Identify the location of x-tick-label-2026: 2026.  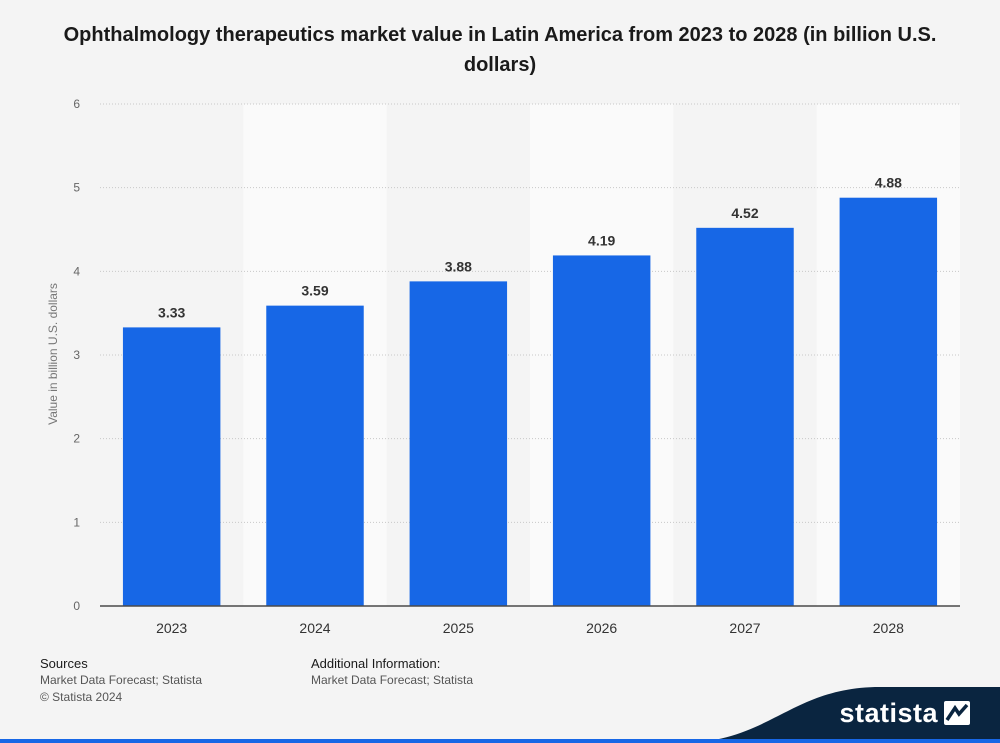
(601, 628).